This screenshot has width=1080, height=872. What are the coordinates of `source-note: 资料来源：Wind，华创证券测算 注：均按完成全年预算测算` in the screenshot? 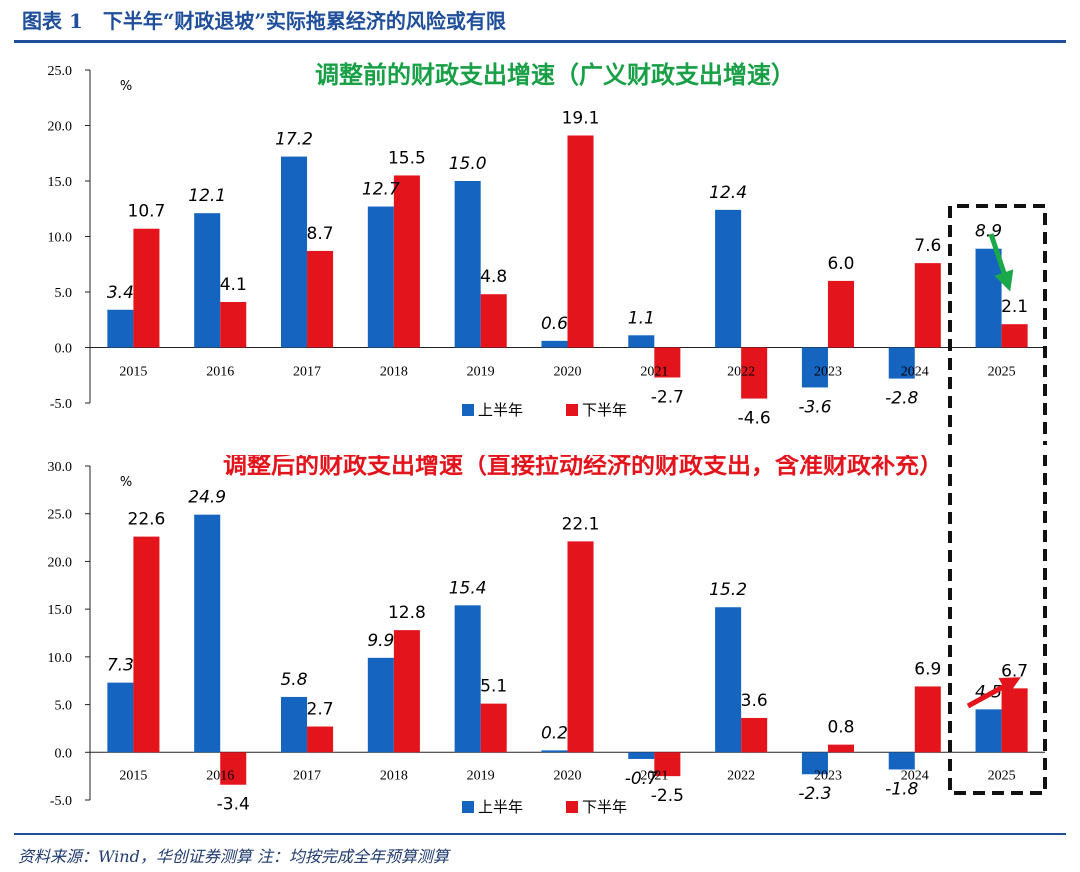 It's located at (233, 856).